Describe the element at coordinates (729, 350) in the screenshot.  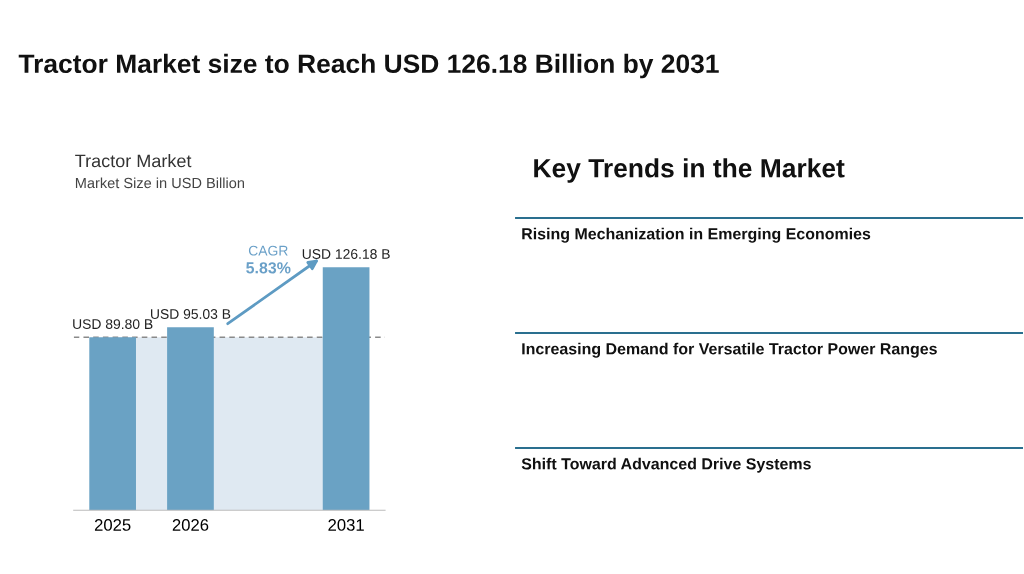
I see `text: Increasing Demand for Versatile Tractor Power Ranges` at that location.